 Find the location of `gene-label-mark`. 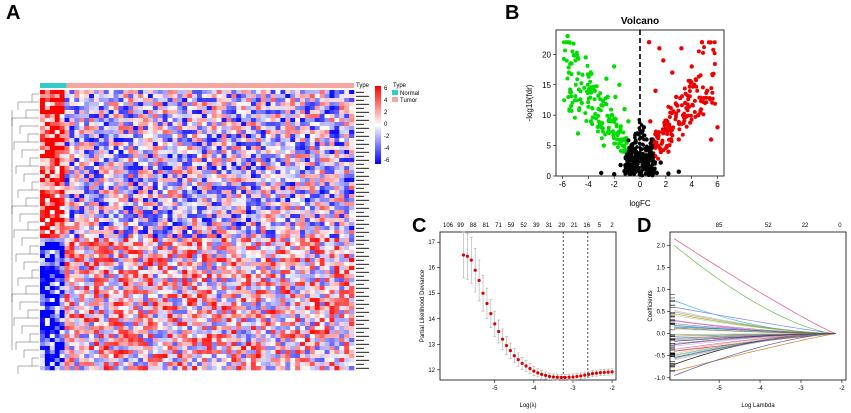

gene-label-mark is located at coordinates (360, 164).